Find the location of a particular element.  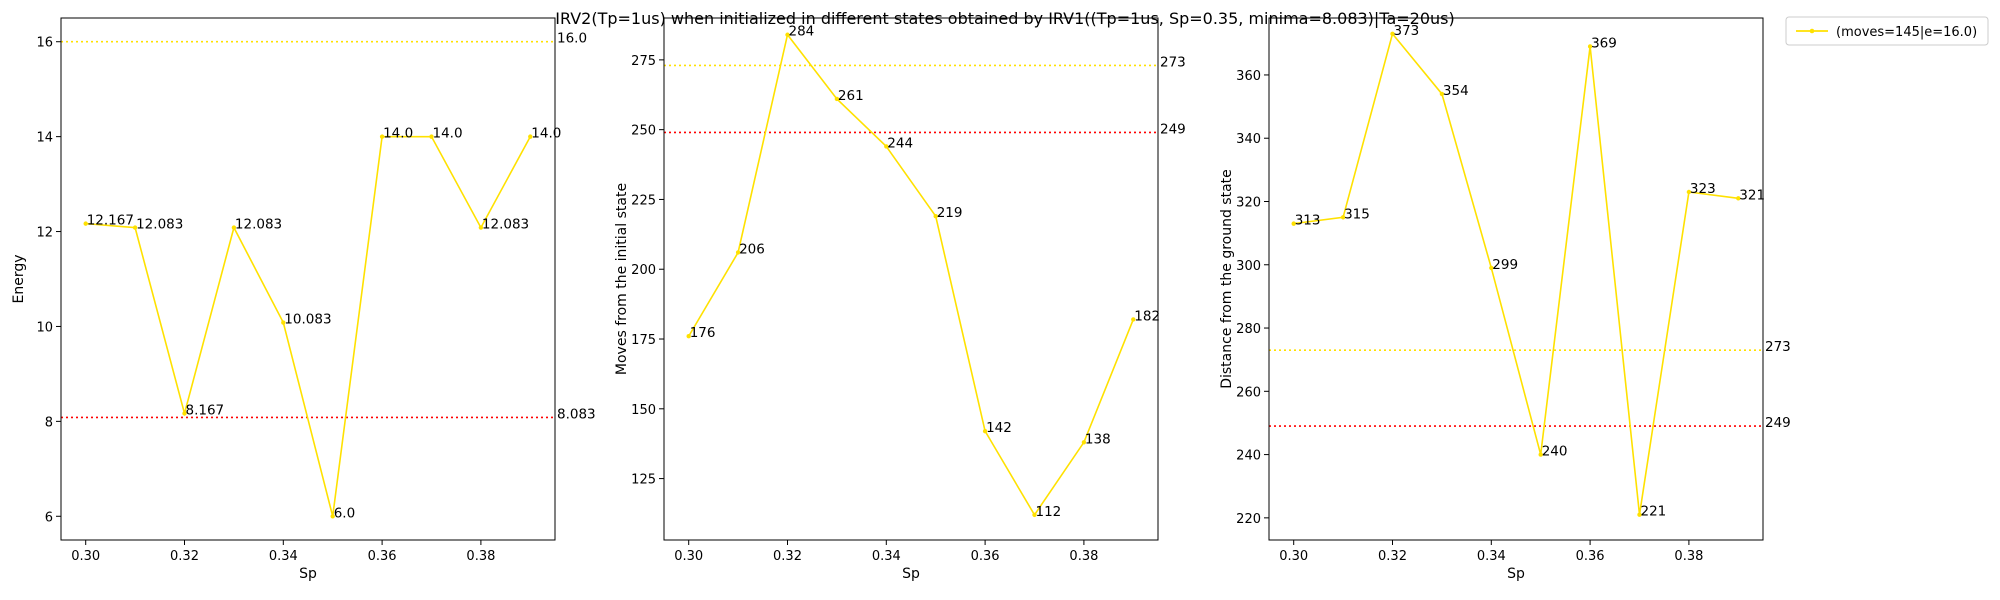

data-label: 6.0 is located at coordinates (344, 513).